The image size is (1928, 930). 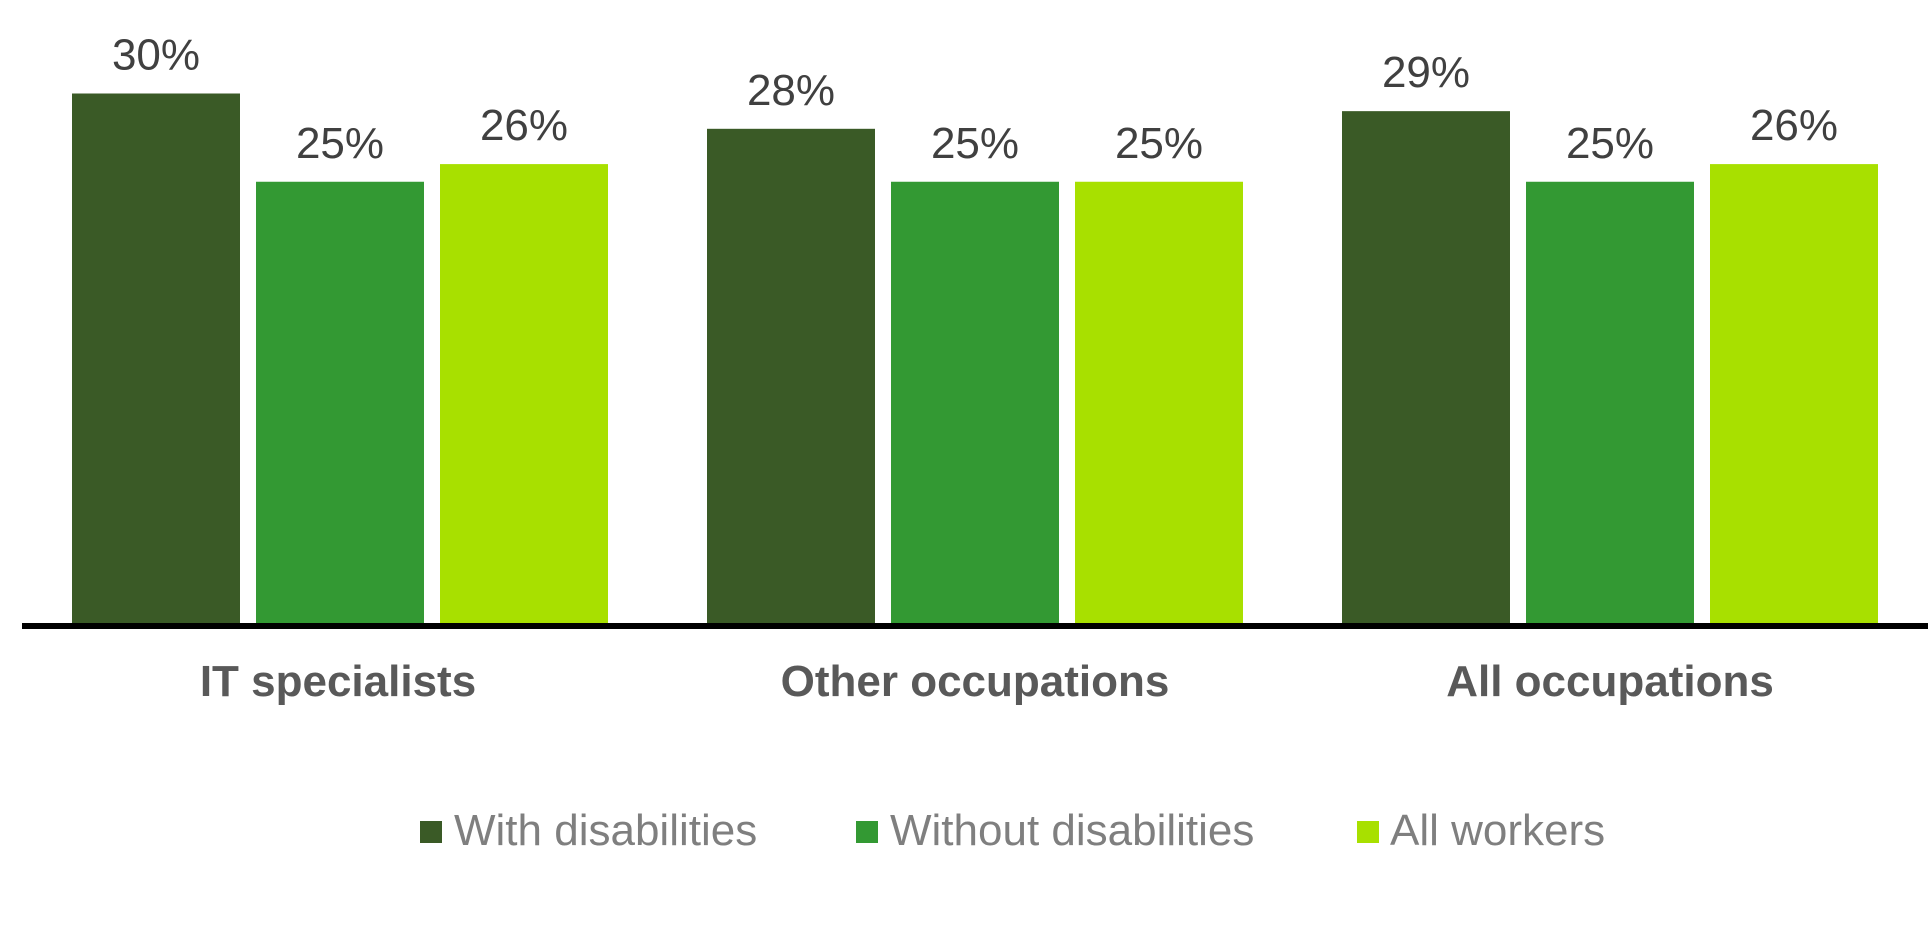 What do you see at coordinates (1794, 393) in the screenshot?
I see `bar-all-occupations-all-workers` at bounding box center [1794, 393].